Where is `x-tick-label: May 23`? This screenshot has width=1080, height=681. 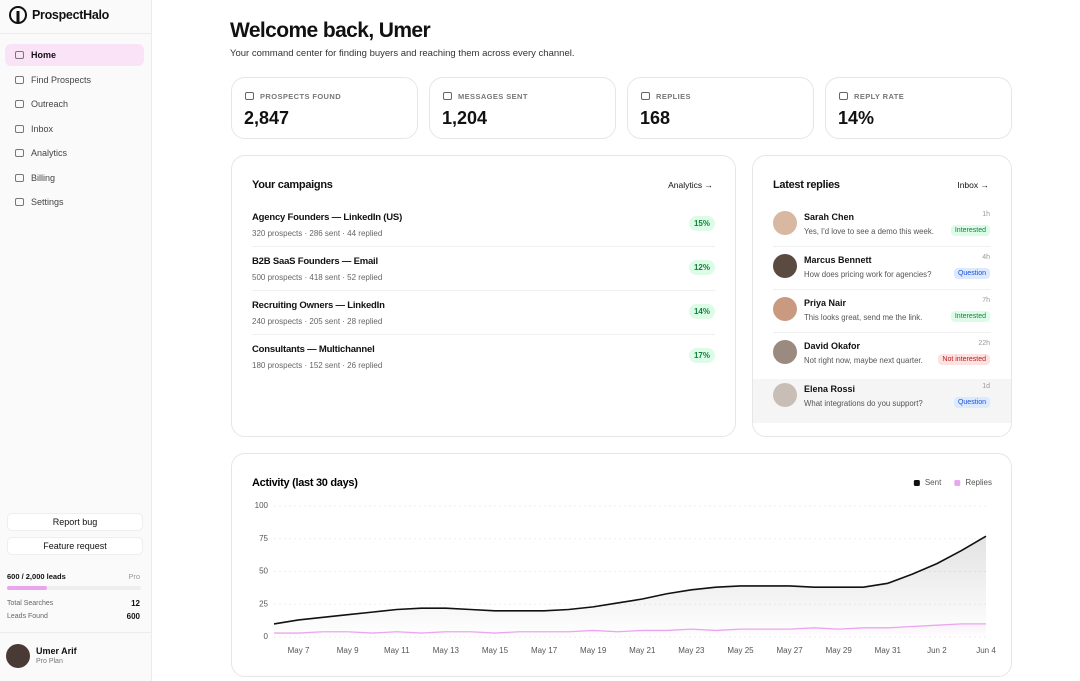
x-tick-label: May 23 is located at coordinates (691, 650).